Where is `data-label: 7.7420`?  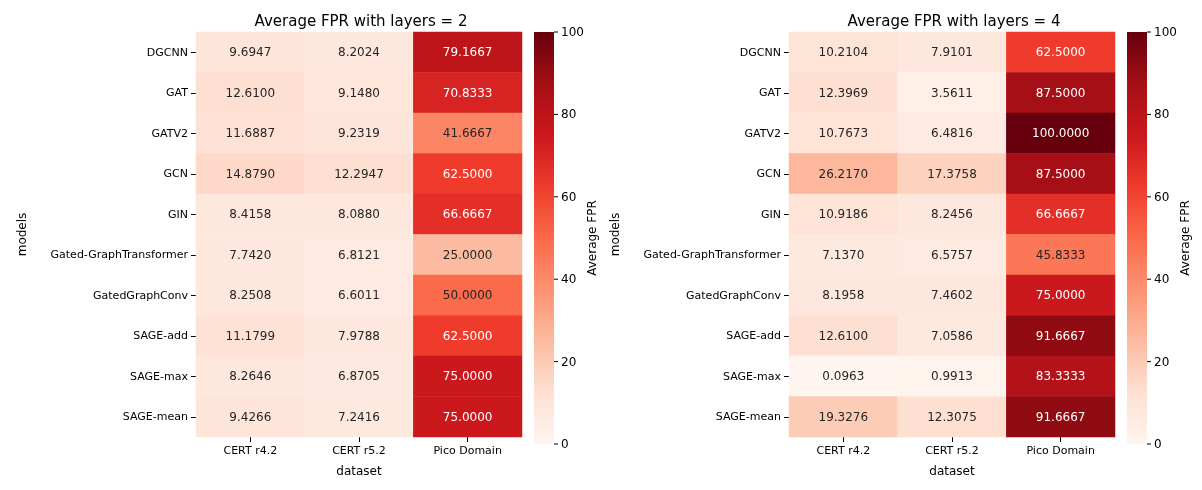 data-label: 7.7420 is located at coordinates (250, 254).